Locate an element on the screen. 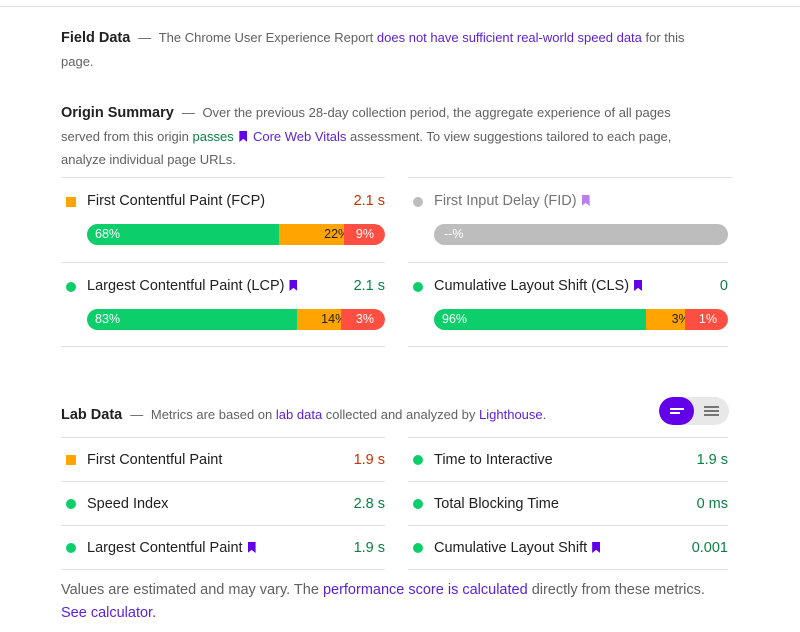 The height and width of the screenshot is (632, 800). view-list-icon is located at coordinates (711, 411).